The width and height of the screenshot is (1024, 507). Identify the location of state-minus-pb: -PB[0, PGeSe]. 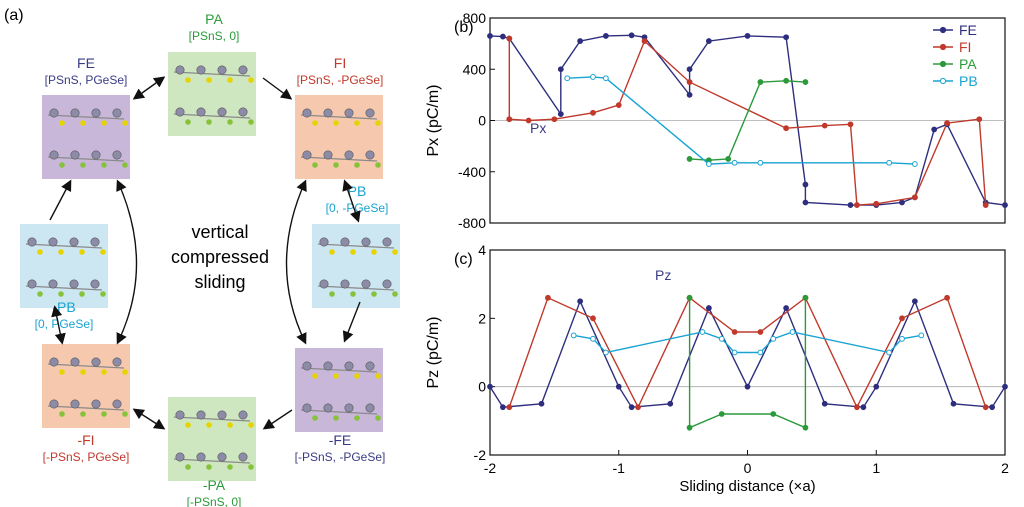
(64, 277).